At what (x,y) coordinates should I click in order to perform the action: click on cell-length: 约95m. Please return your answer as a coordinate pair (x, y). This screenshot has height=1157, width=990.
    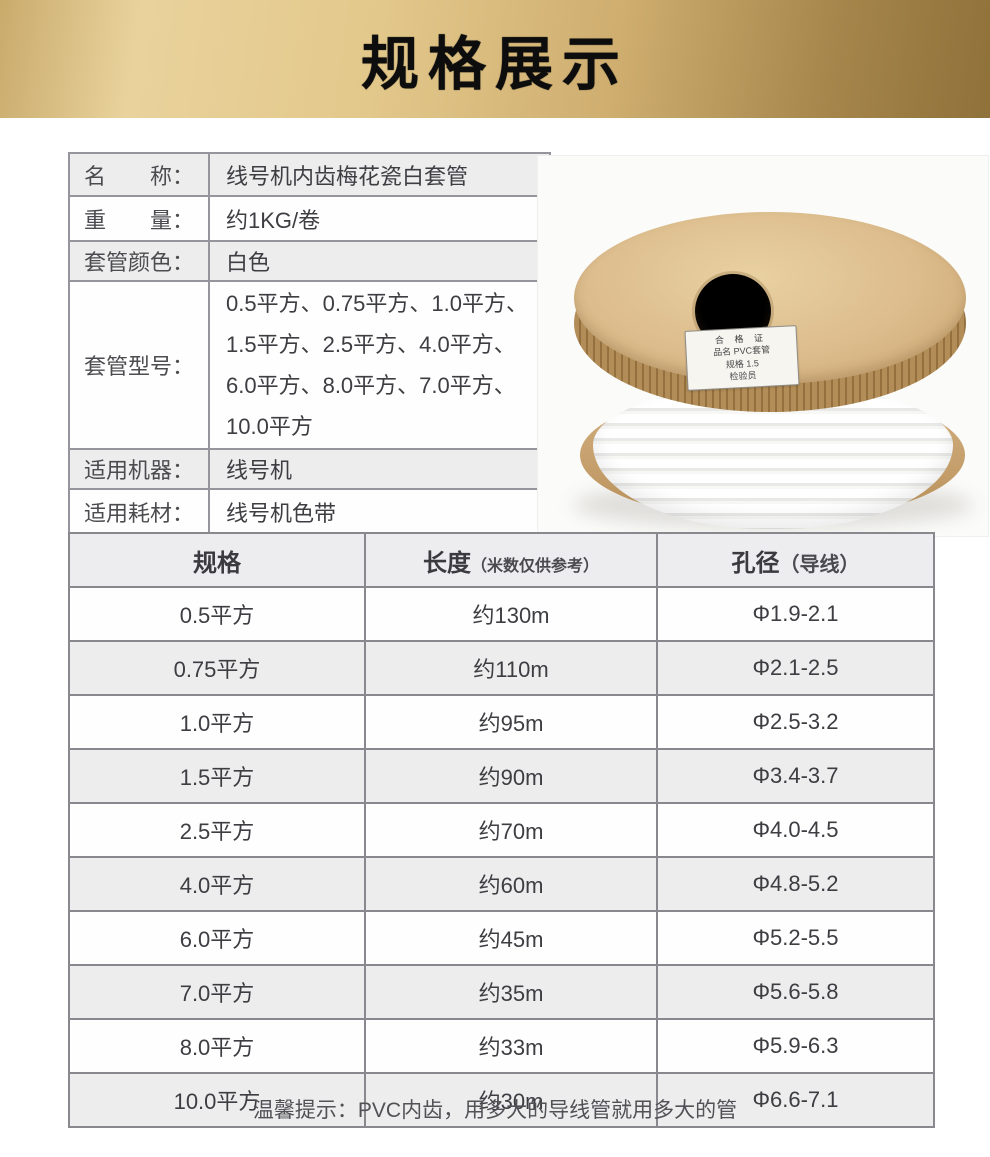
    Looking at the image, I should click on (511, 722).